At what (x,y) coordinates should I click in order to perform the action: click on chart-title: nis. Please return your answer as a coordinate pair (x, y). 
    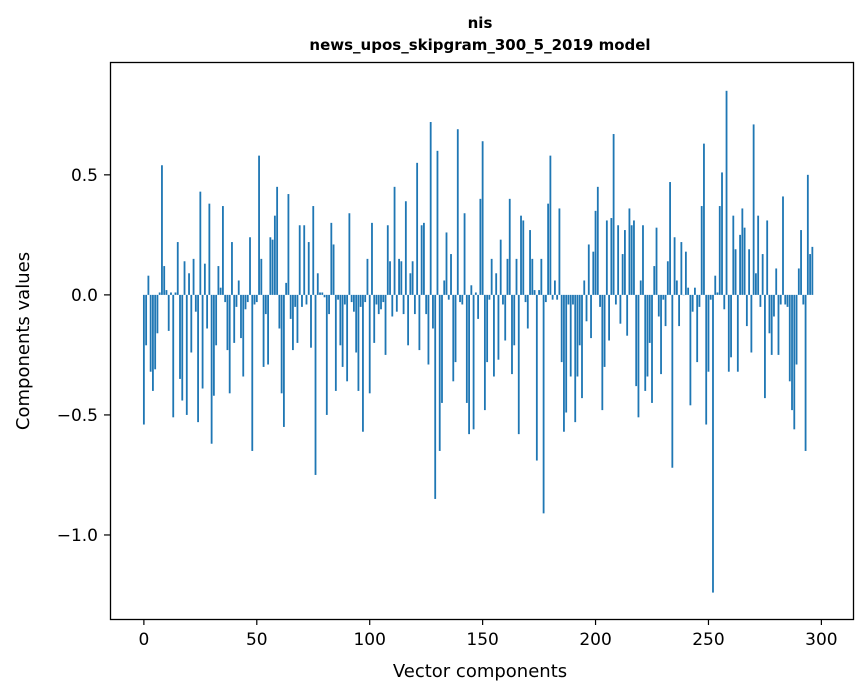
    Looking at the image, I should click on (480, 23).